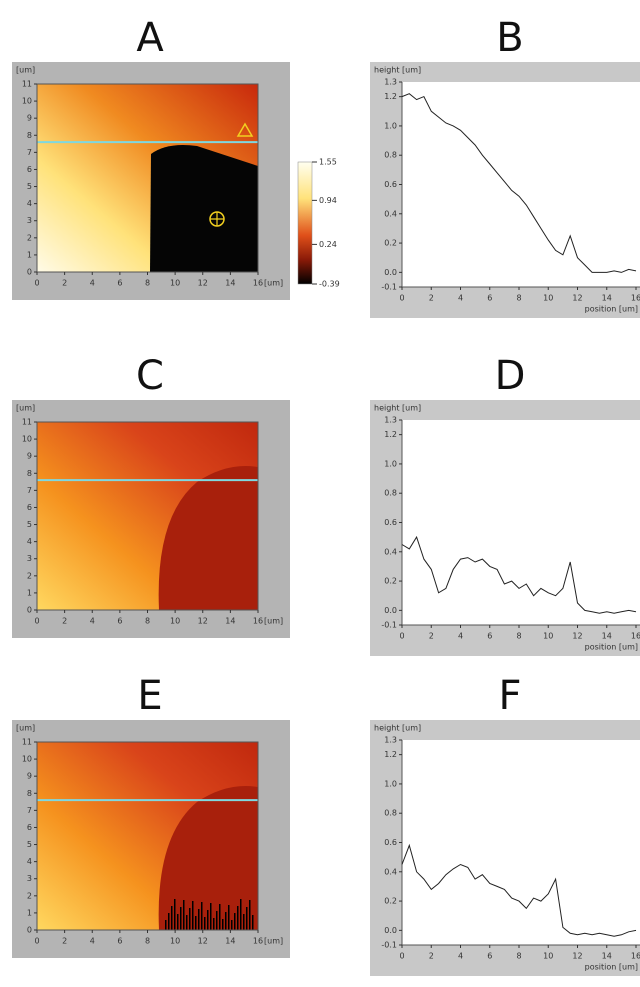 The height and width of the screenshot is (987, 640). What do you see at coordinates (245, 129) in the screenshot?
I see `triangle-marker` at bounding box center [245, 129].